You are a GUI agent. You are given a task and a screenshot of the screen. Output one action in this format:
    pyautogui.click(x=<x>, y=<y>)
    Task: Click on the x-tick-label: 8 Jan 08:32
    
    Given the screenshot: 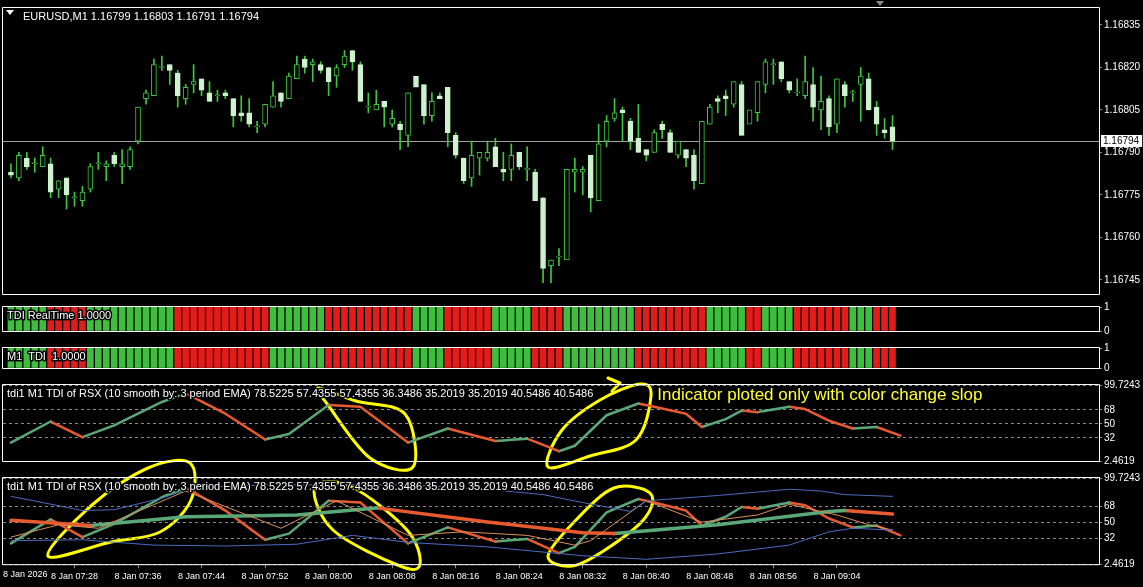 What is the action you would take?
    pyautogui.click(x=583, y=576)
    